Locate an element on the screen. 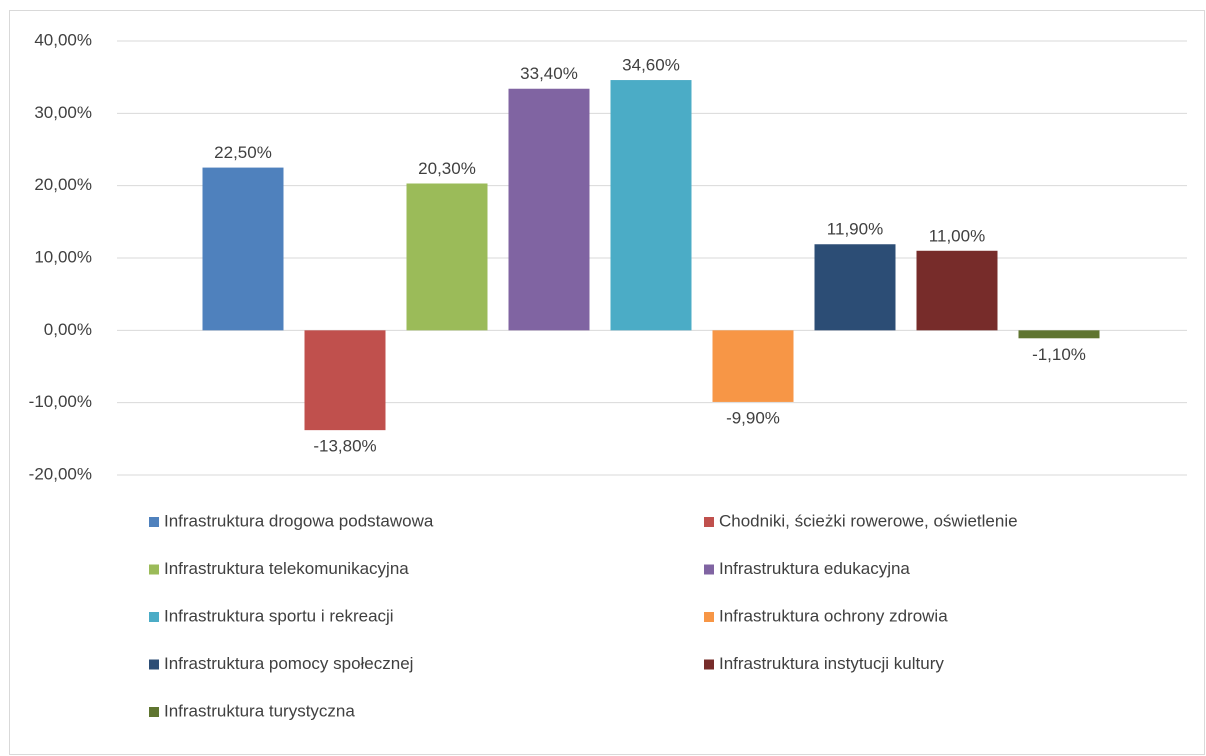  legend-label: Infrastruktura turystyczna is located at coordinates (259, 710).